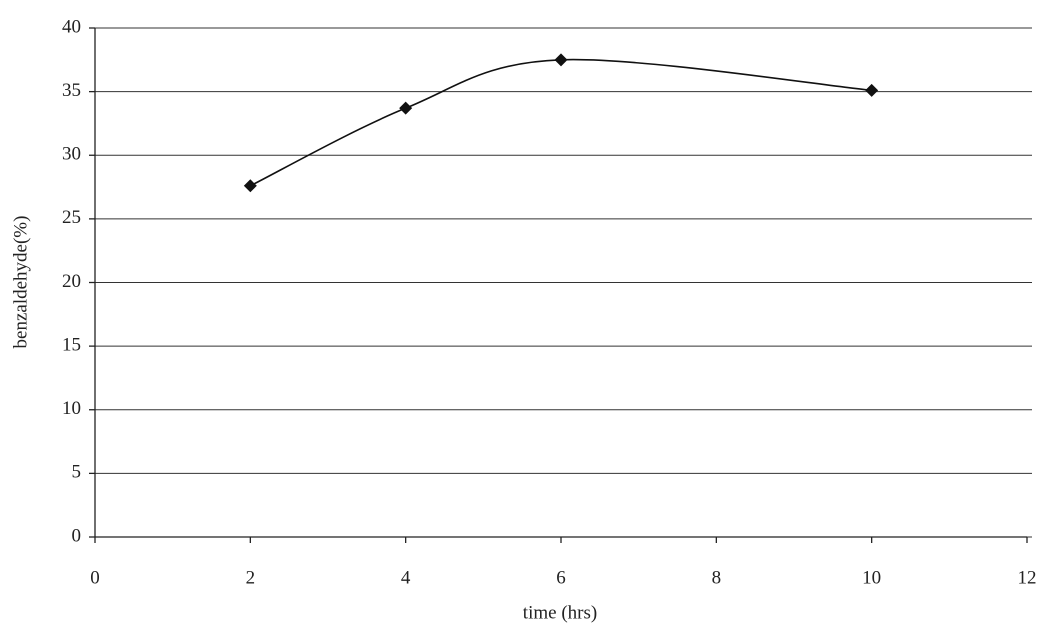 The height and width of the screenshot is (627, 1049). What do you see at coordinates (71, 217) in the screenshot?
I see `y-tick-label: 25` at bounding box center [71, 217].